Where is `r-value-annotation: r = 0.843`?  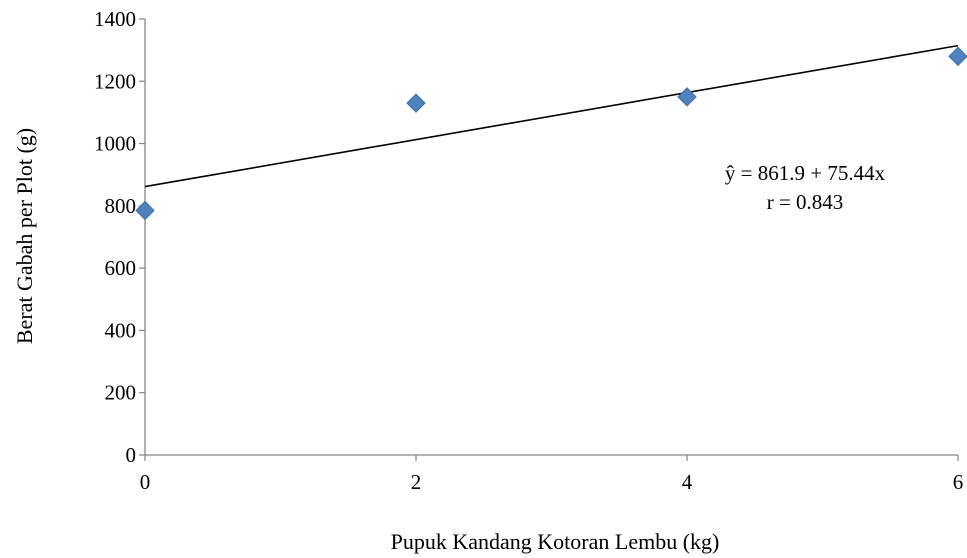 r-value-annotation: r = 0.843 is located at coordinates (805, 202).